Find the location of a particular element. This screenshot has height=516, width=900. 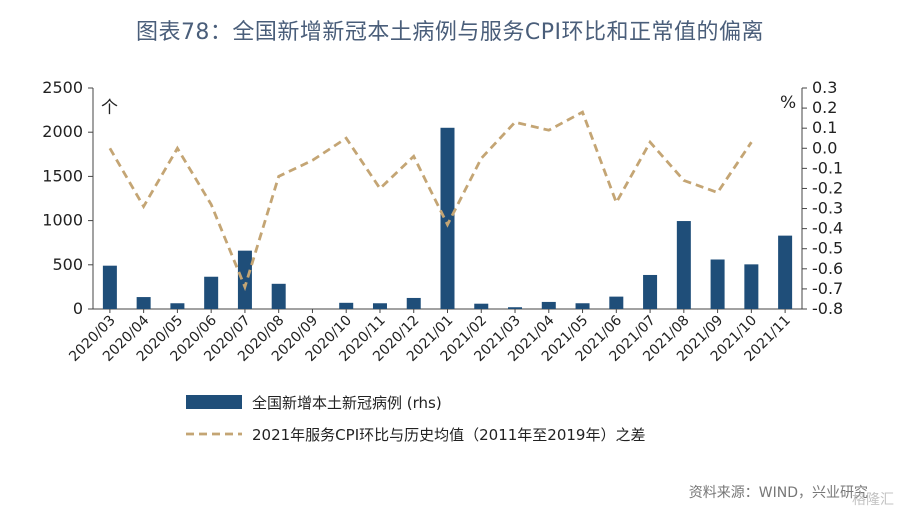

left-tick-label: 500 is located at coordinates (67, 264).